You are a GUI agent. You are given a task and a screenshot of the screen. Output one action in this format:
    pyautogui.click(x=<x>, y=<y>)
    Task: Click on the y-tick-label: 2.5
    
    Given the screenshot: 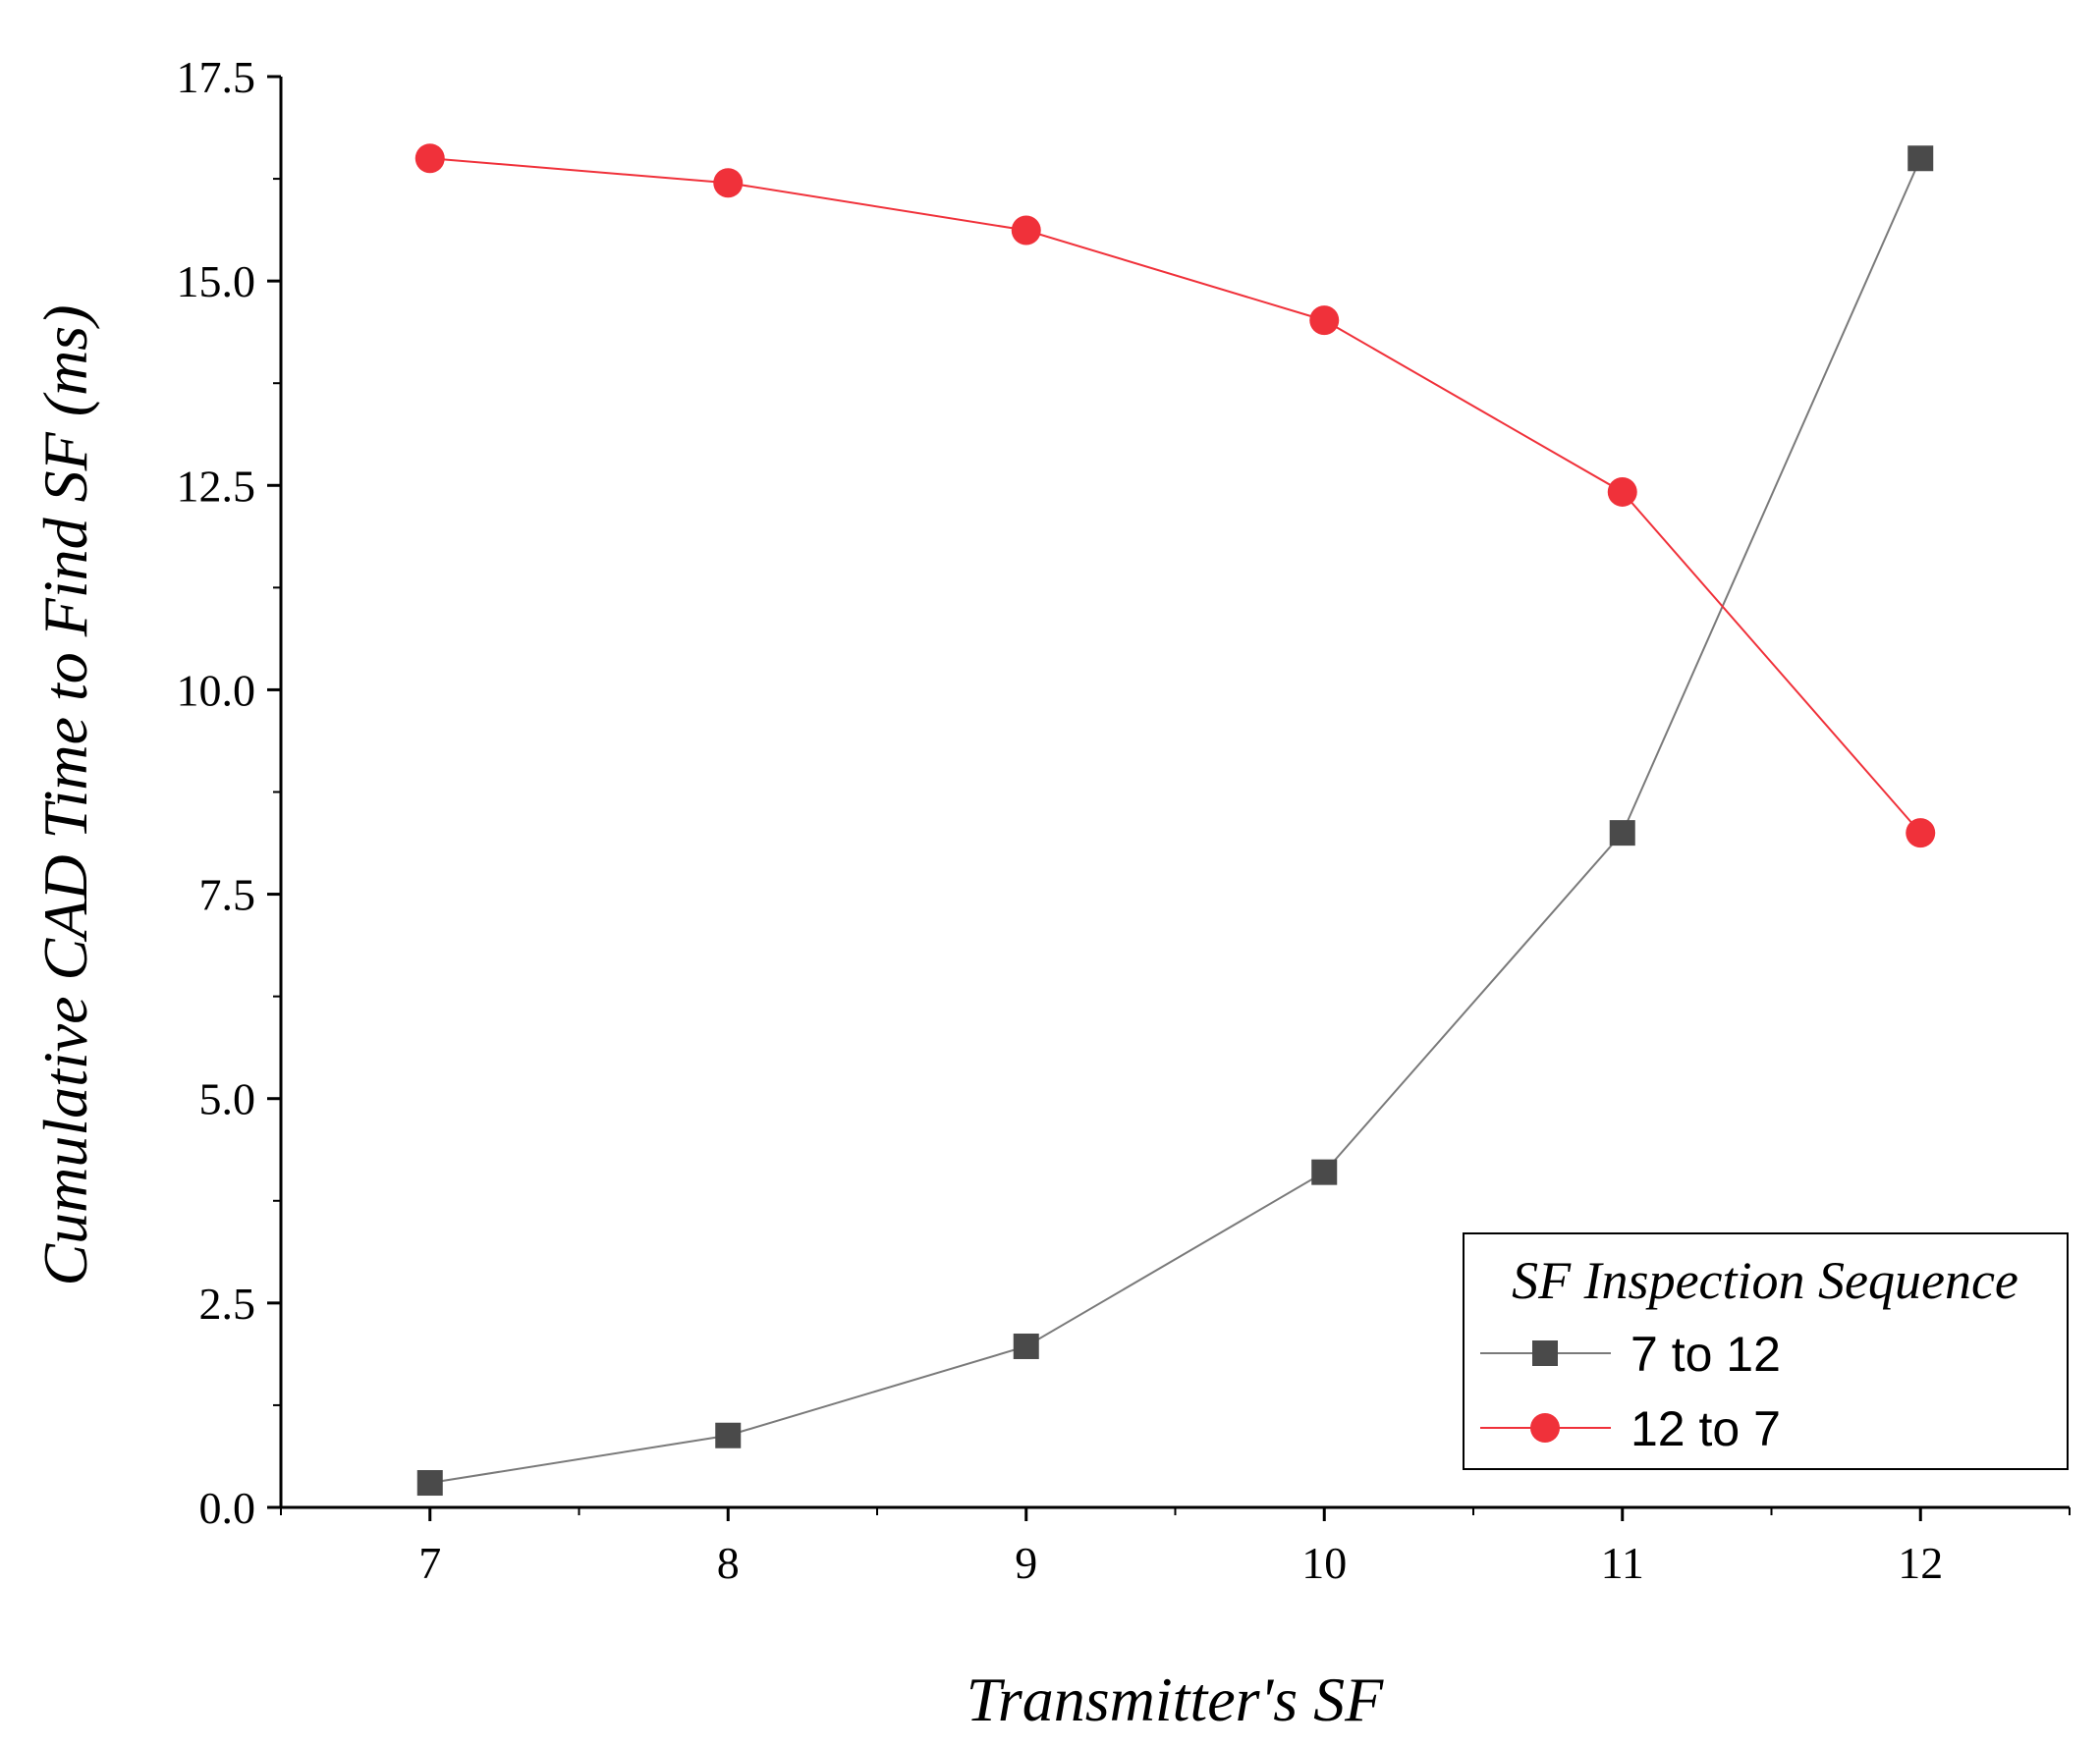 What is the action you would take?
    pyautogui.click(x=227, y=1304)
    